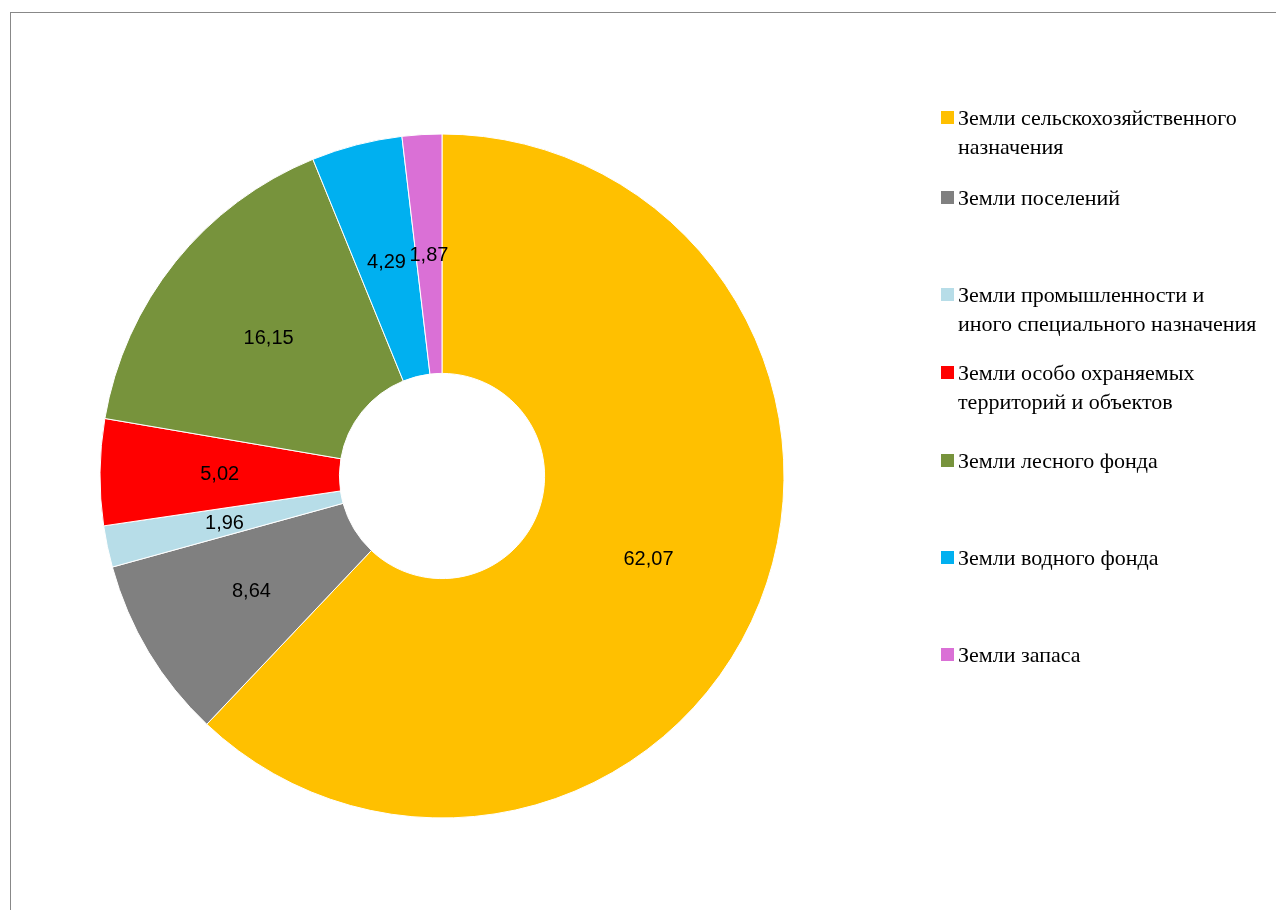 Image resolution: width=1276 pixels, height=910 pixels. Describe the element at coordinates (1019, 655) in the screenshot. I see `legend-label: Земли запаса` at that location.